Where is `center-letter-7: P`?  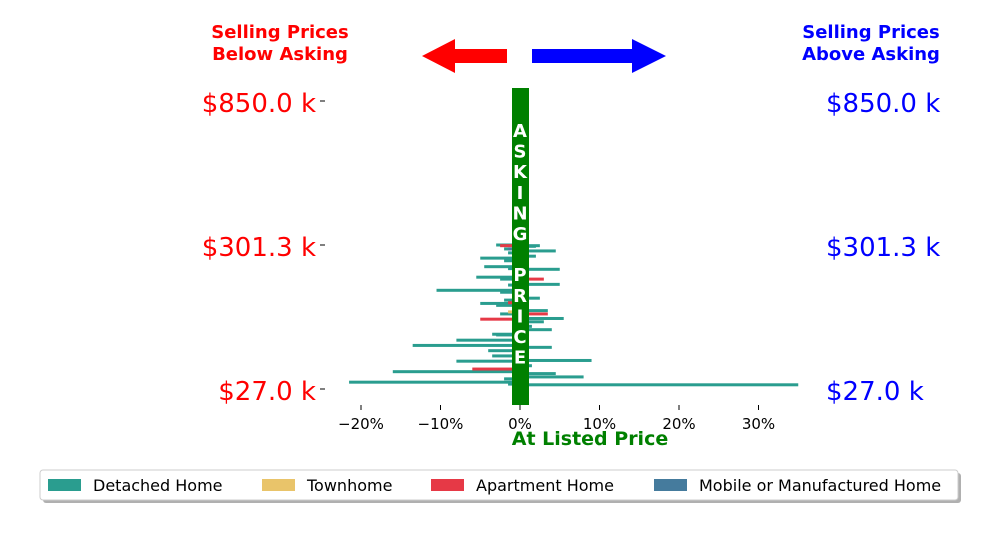
center-letter-7: P is located at coordinates (519, 275).